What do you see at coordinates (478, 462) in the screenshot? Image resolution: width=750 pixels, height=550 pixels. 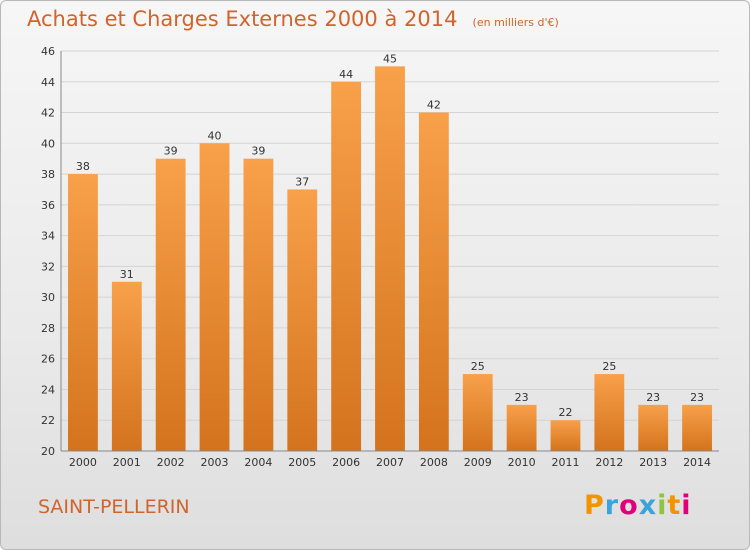 I see `x-tick-label: 2009` at bounding box center [478, 462].